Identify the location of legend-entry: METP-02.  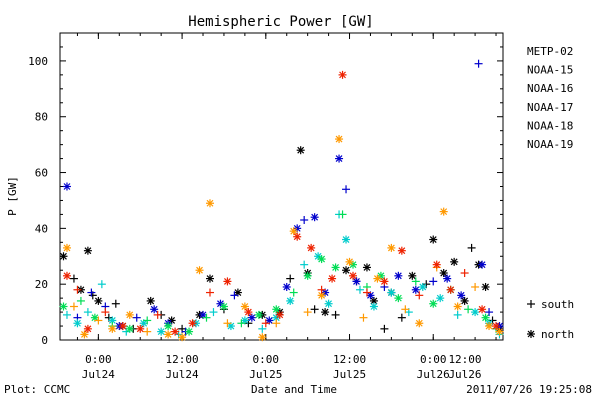
(550, 51).